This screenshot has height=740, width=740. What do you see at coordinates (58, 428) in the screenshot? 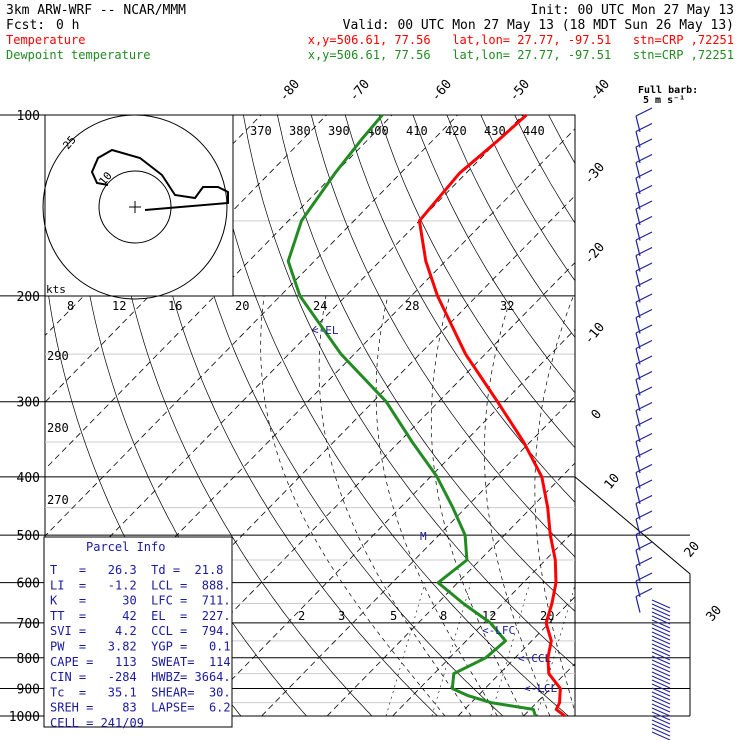
I see `theta-left-label: 280` at bounding box center [58, 428].